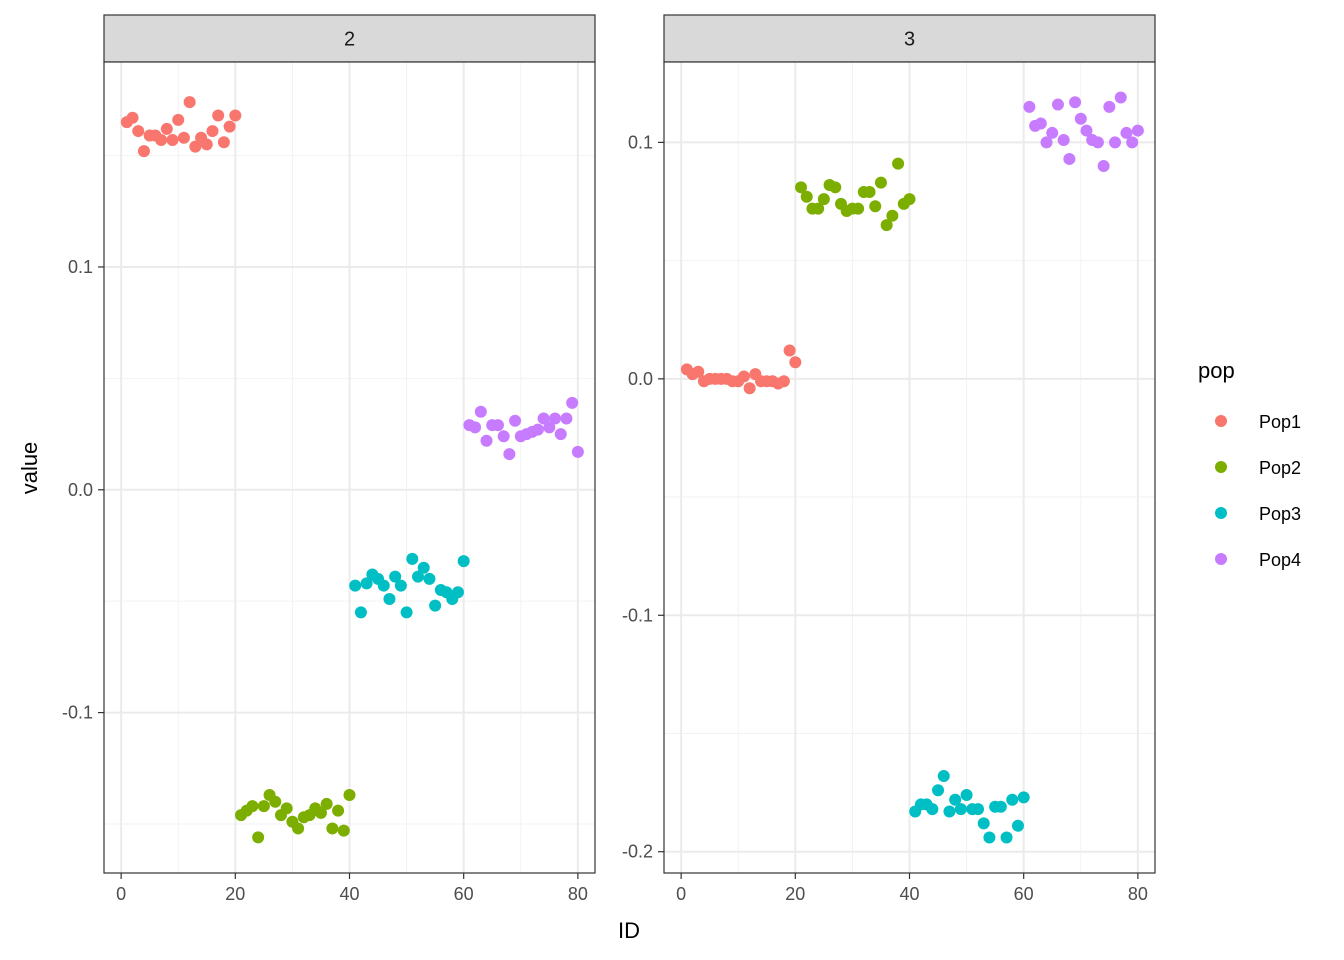  I want to click on x-tick-label: 20, so click(795, 894).